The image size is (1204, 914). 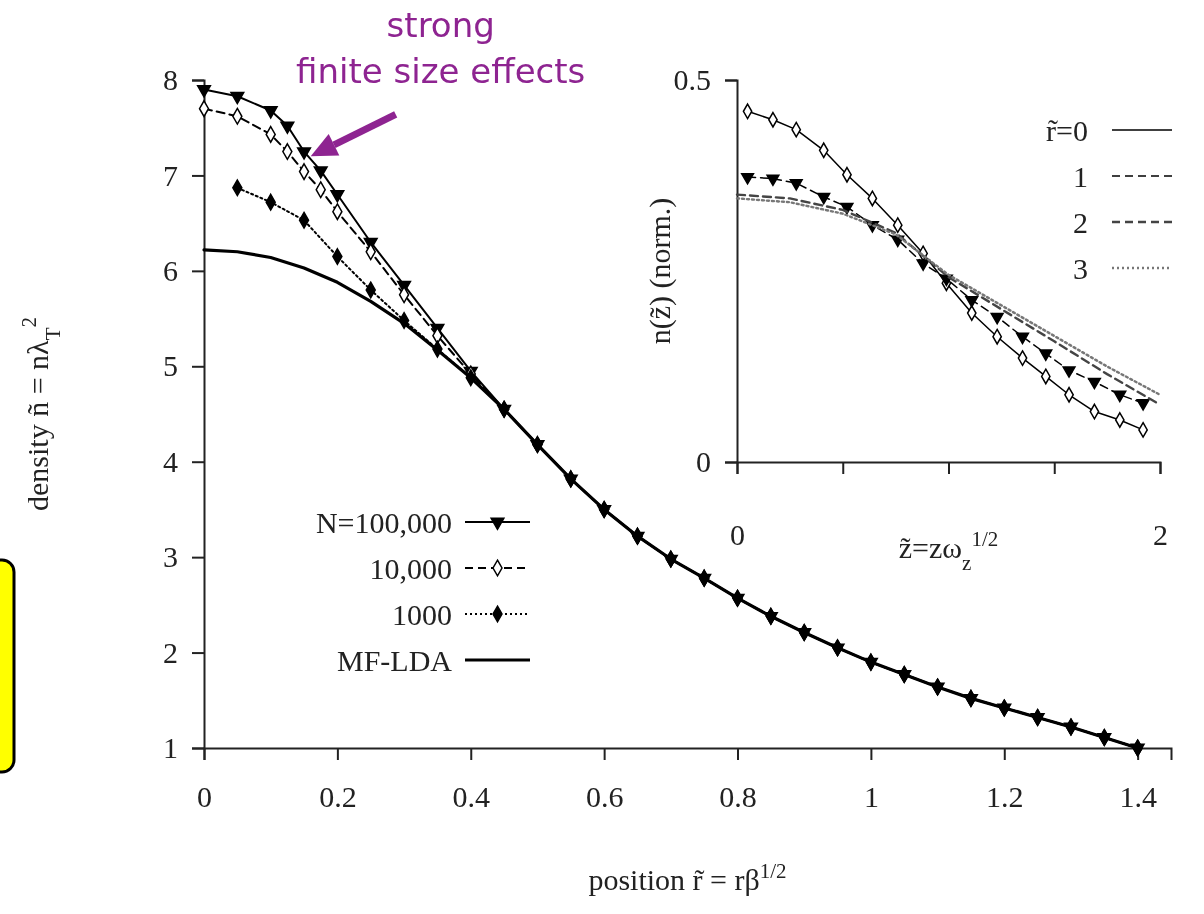 What do you see at coordinates (1005, 797) in the screenshot?
I see `x-tick-label: 1.2` at bounding box center [1005, 797].